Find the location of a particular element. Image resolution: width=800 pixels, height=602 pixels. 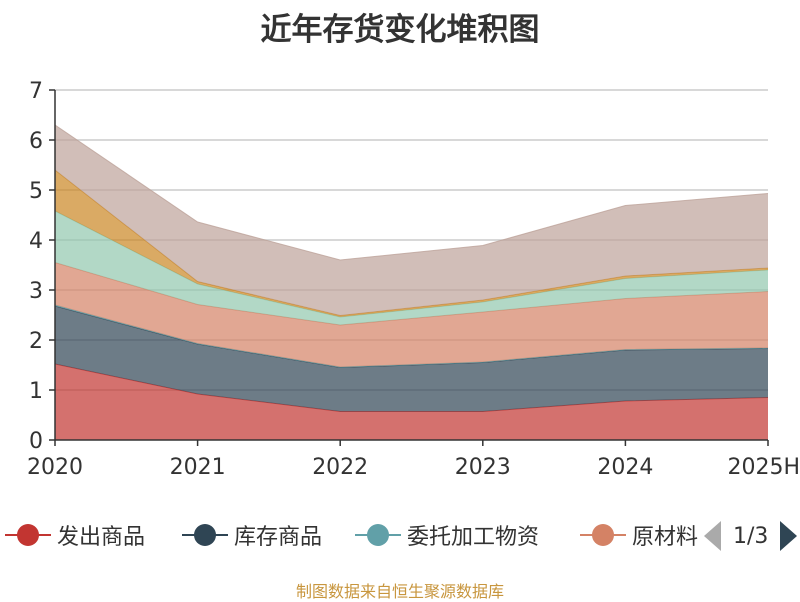

y-tick-label: 5 is located at coordinates (36, 191).